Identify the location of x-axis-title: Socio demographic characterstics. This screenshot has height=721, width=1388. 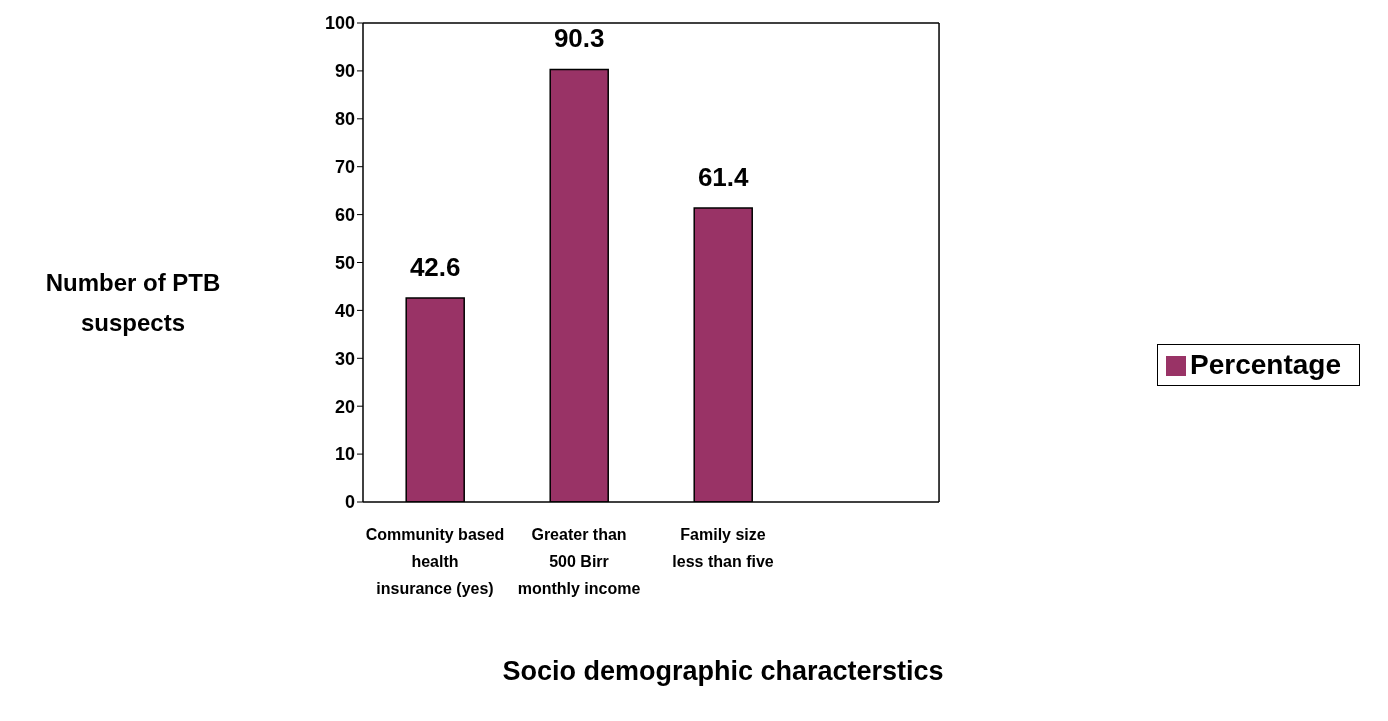
(723, 671).